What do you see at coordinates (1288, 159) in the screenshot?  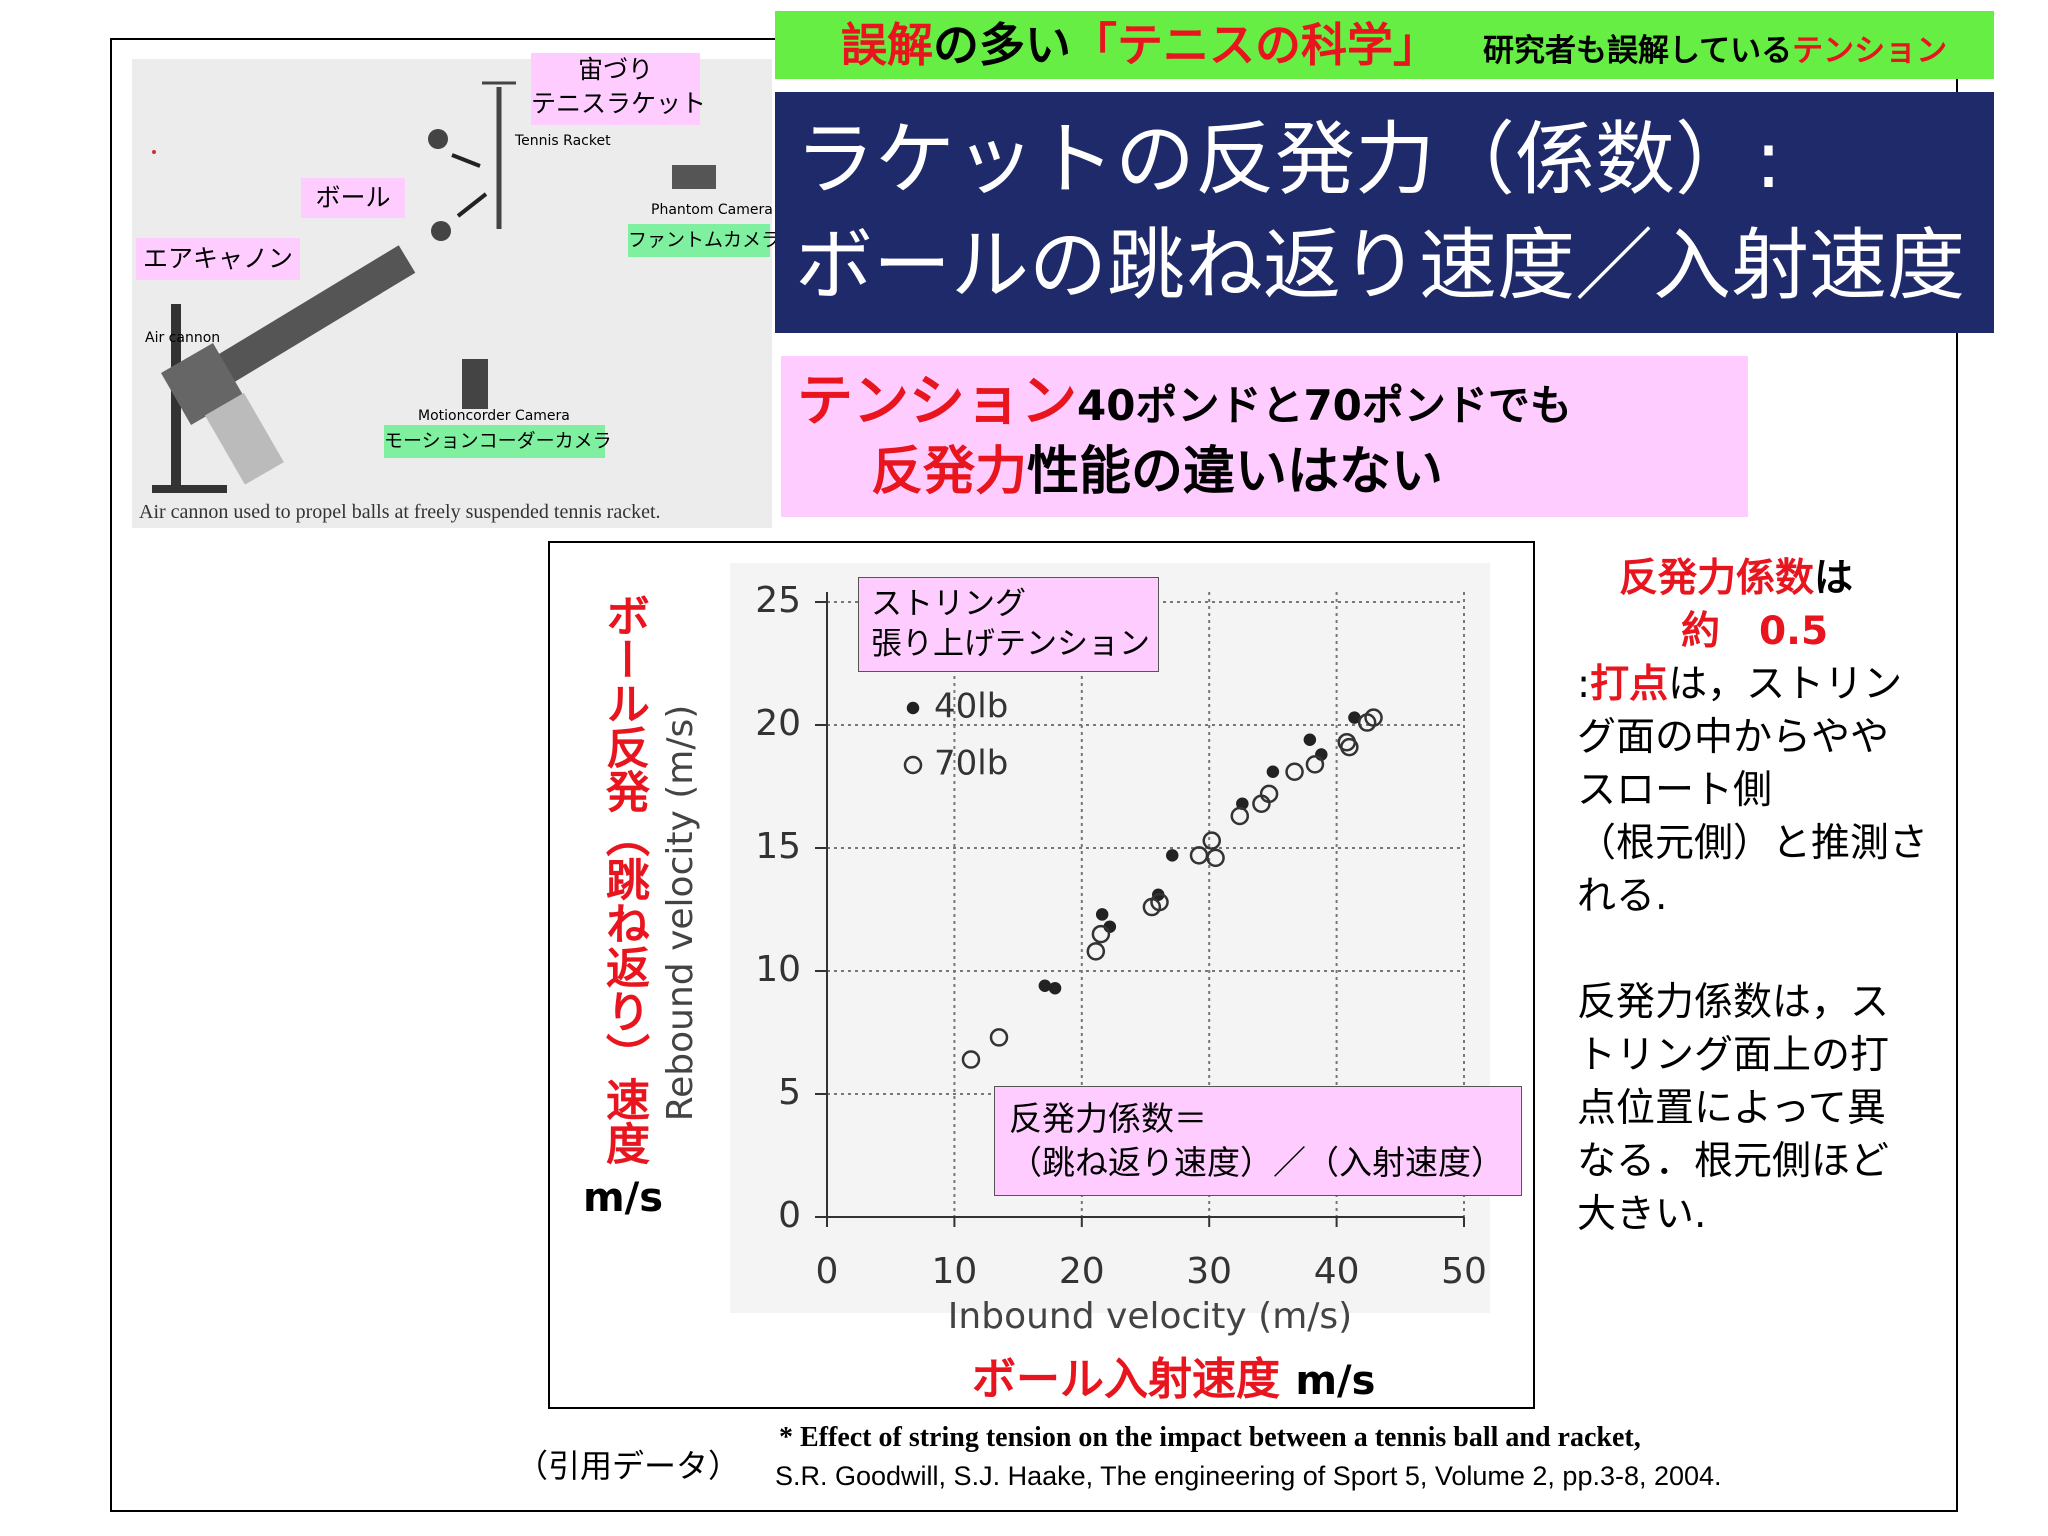 I see `title: ラケットの反発力（係数）:` at bounding box center [1288, 159].